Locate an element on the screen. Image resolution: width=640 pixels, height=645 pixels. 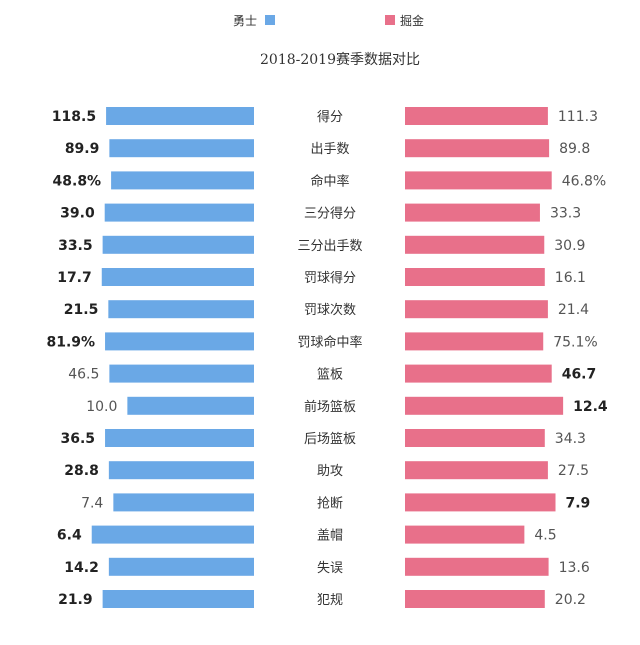
value-label-warriors: 17.7 is located at coordinates (74, 278).